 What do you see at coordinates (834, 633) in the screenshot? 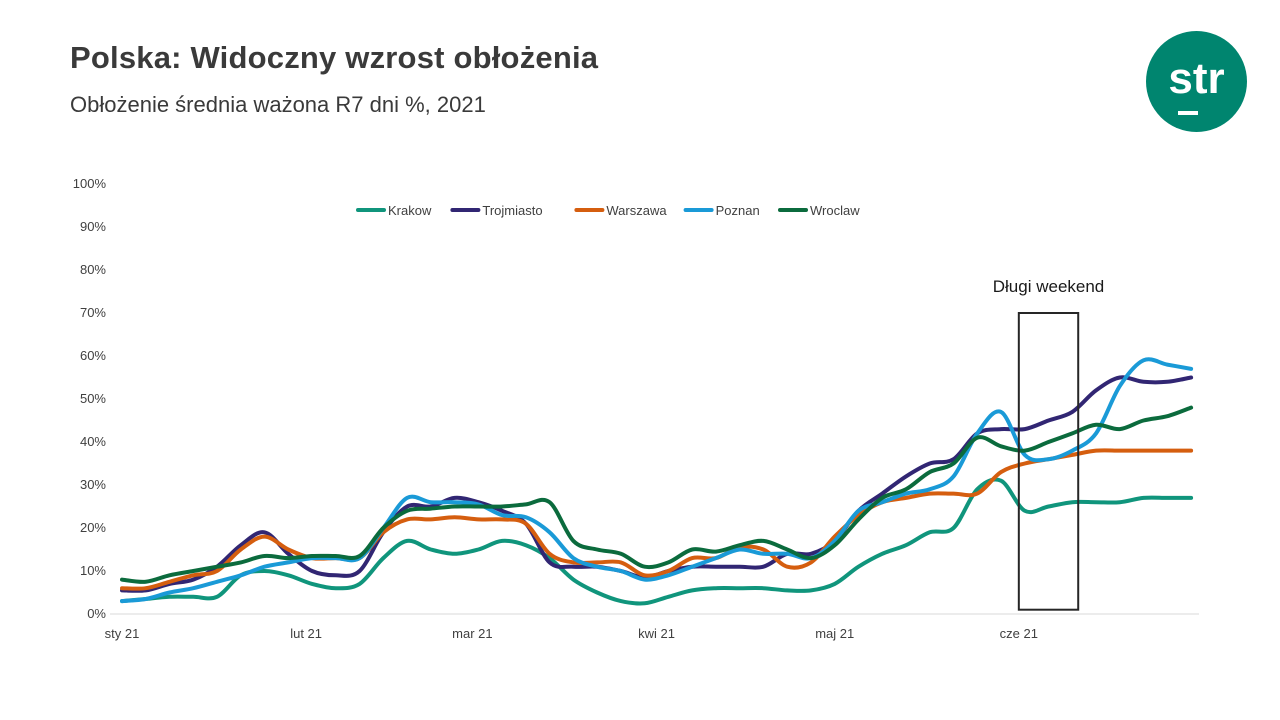
I see `x-tick-label: maj 21` at bounding box center [834, 633].